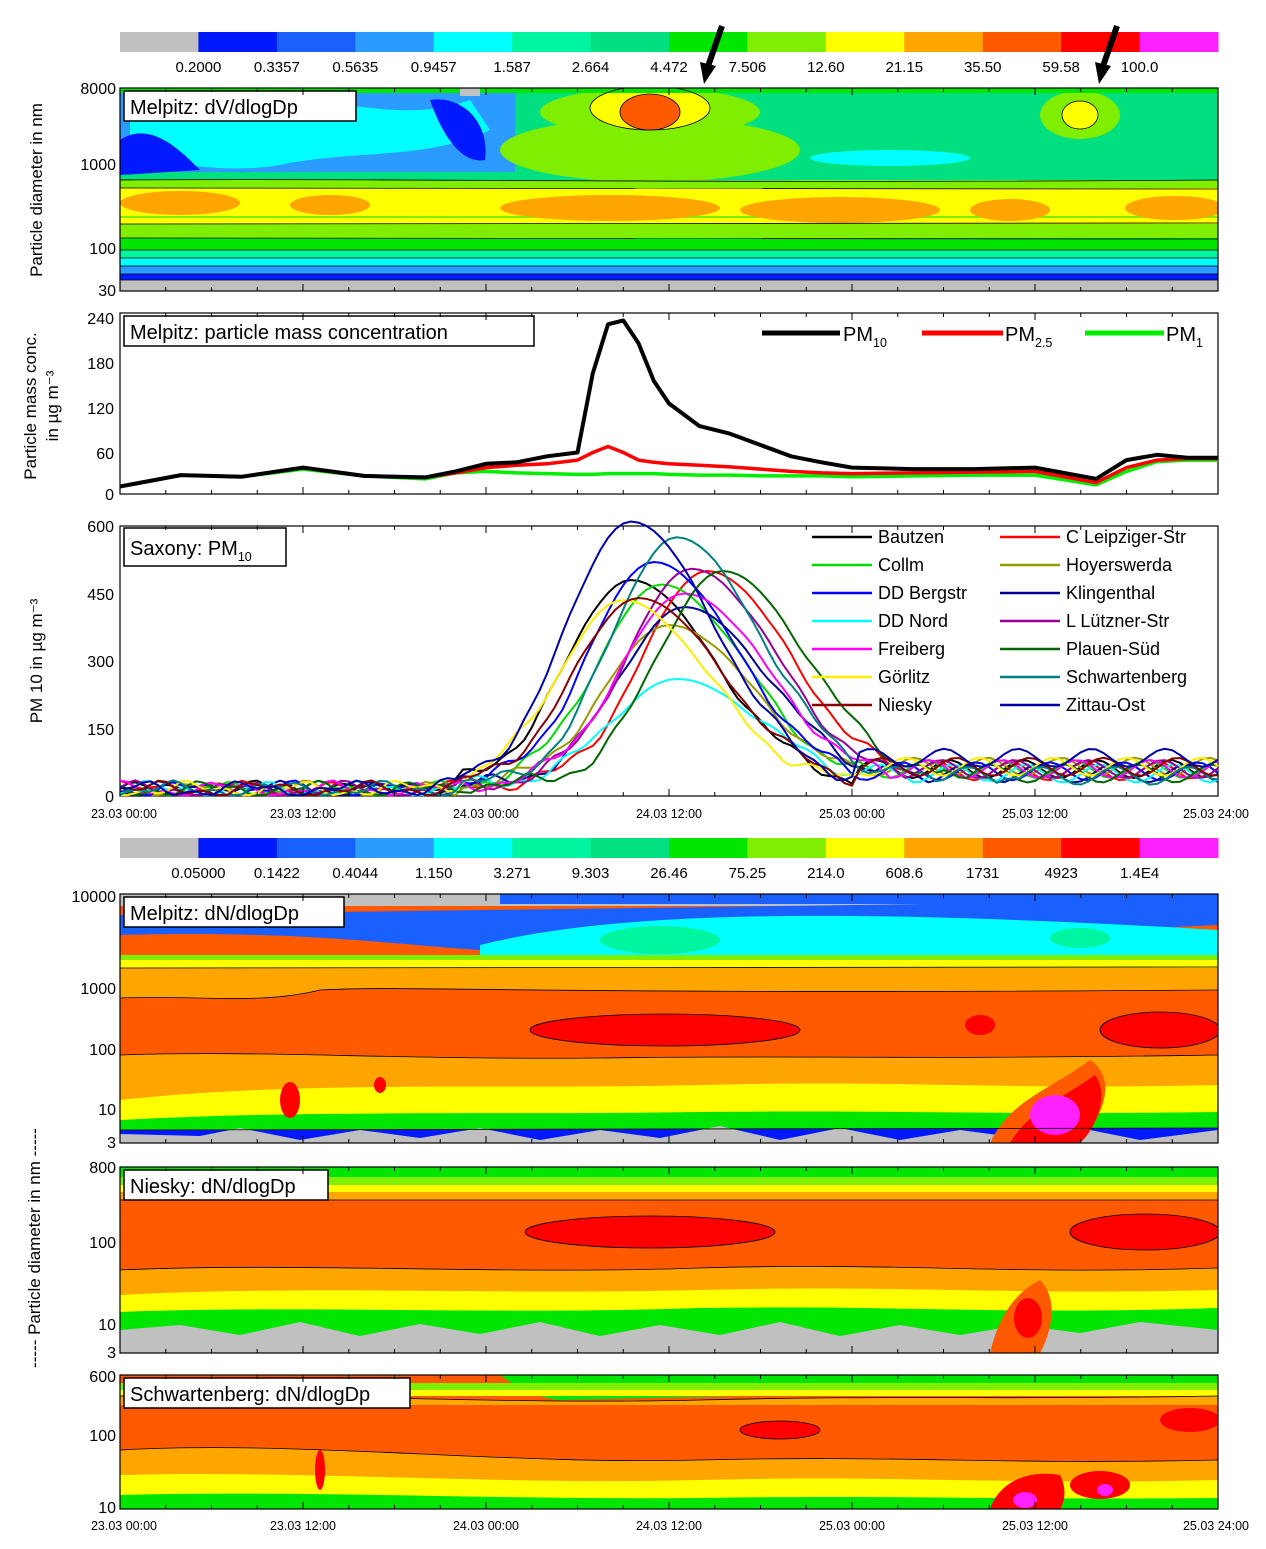 The height and width of the screenshot is (1549, 1266). What do you see at coordinates (214, 914) in the screenshot?
I see `panel-title-melpitz-dn: Melpitz: dN/dlogDp` at bounding box center [214, 914].